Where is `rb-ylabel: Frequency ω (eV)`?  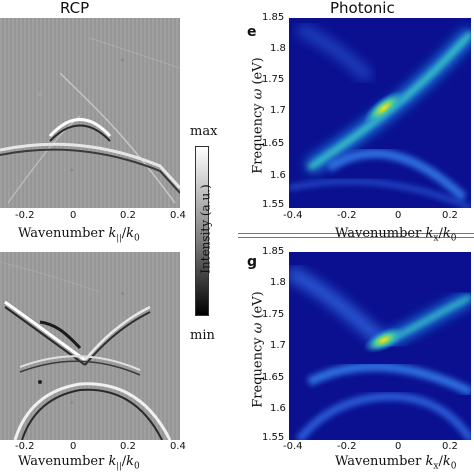
rb-ylabel: Frequency ω (eV) is located at coordinates (258, 349).